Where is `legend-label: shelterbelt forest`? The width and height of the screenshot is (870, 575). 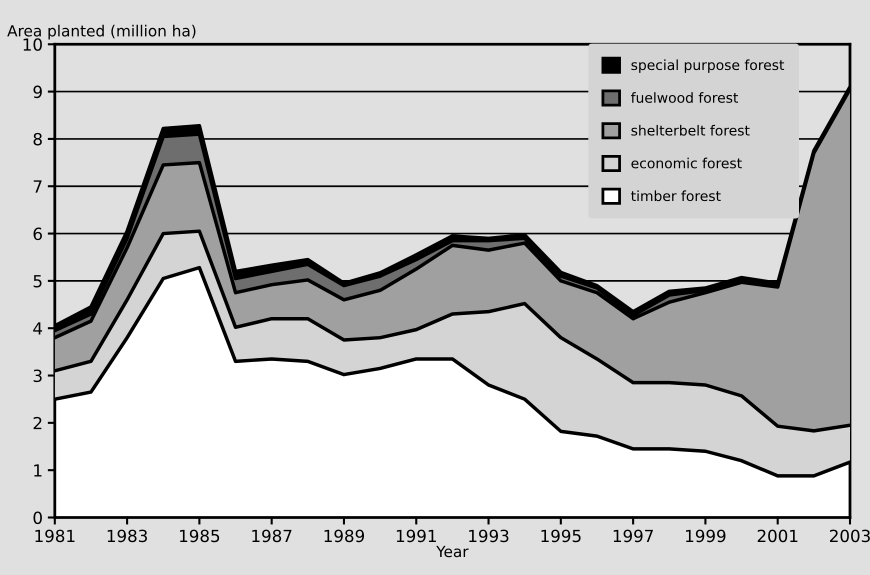
legend-label: shelterbelt forest is located at coordinates (690, 130).